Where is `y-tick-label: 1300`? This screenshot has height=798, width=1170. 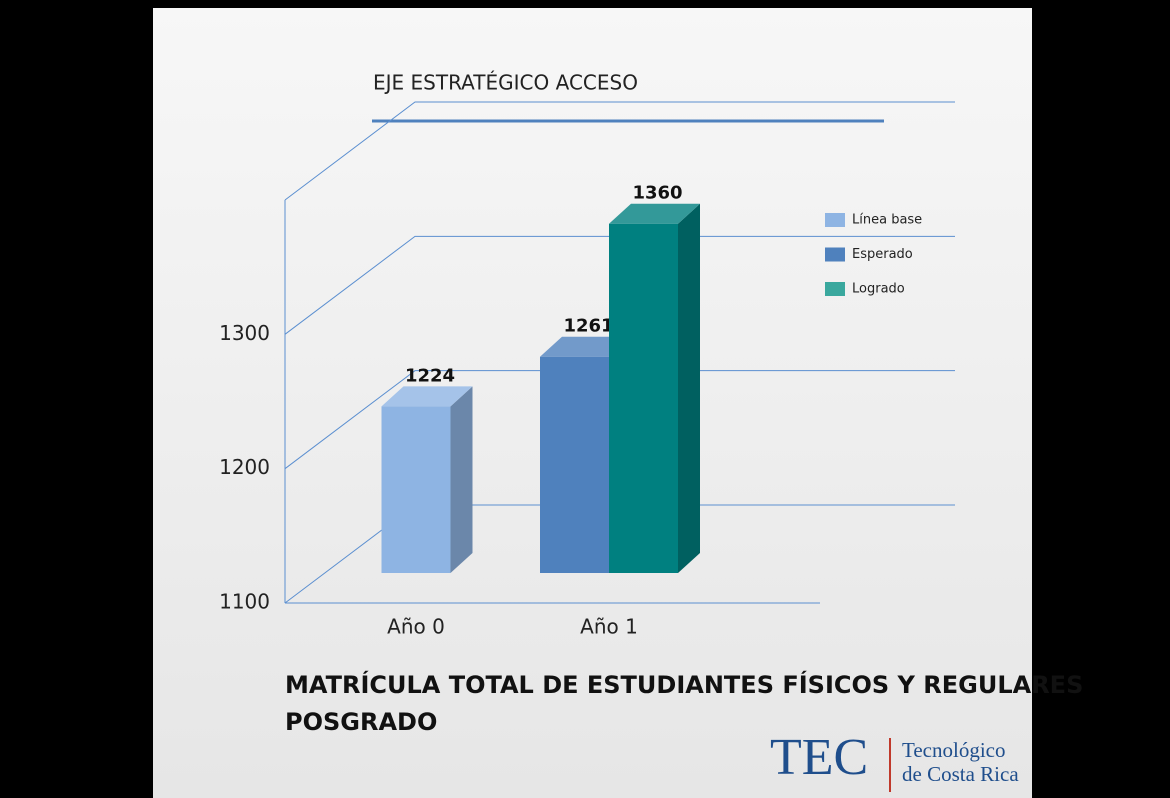
y-tick-label: 1300 is located at coordinates (244, 333).